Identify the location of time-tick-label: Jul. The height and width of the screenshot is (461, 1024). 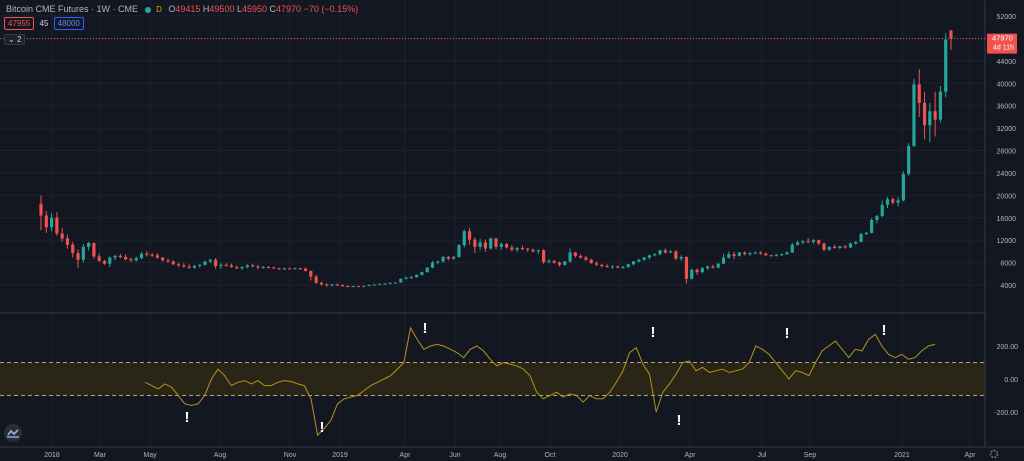
(762, 455).